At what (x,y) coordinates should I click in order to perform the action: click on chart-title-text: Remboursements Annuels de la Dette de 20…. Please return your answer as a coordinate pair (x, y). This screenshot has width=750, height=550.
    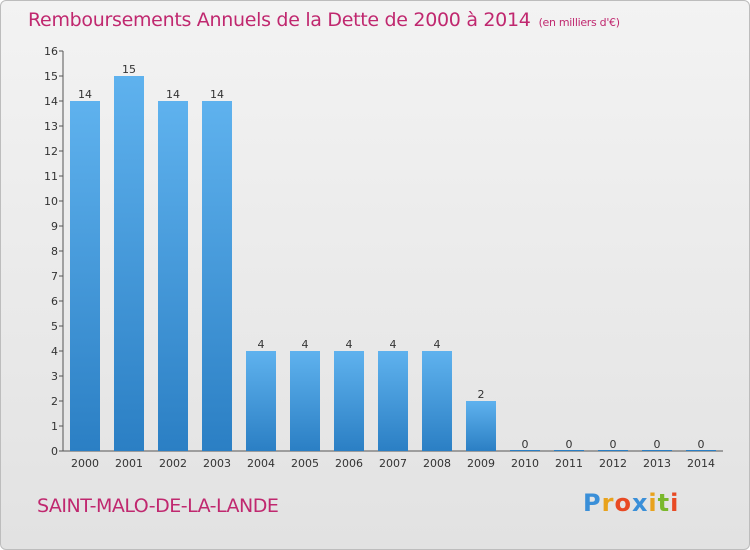
    Looking at the image, I should click on (279, 20).